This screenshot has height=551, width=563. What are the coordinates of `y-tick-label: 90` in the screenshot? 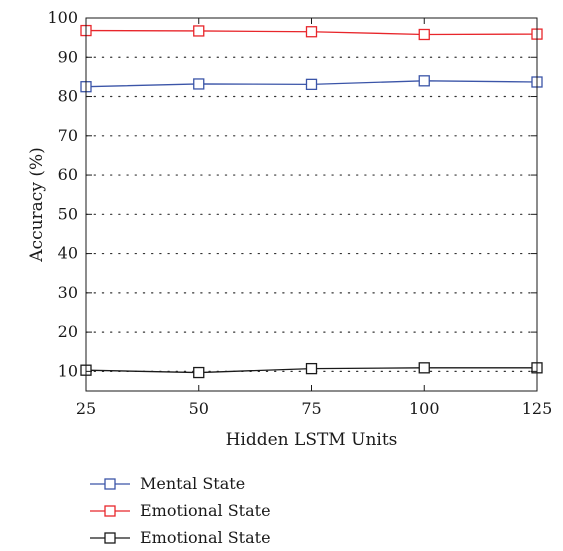 It's located at (68, 56).